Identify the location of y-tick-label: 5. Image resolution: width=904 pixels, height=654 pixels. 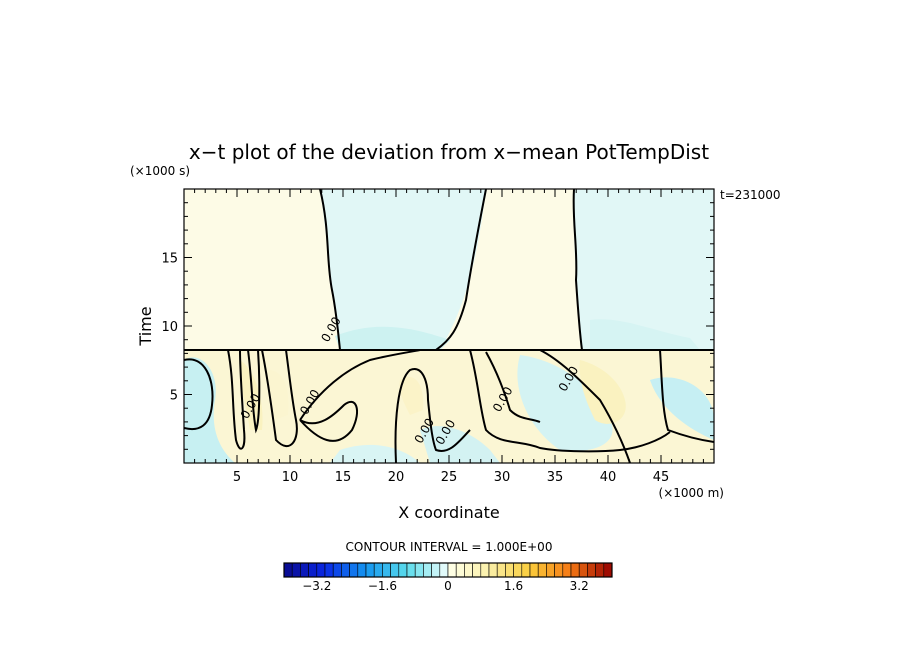
(174, 396).